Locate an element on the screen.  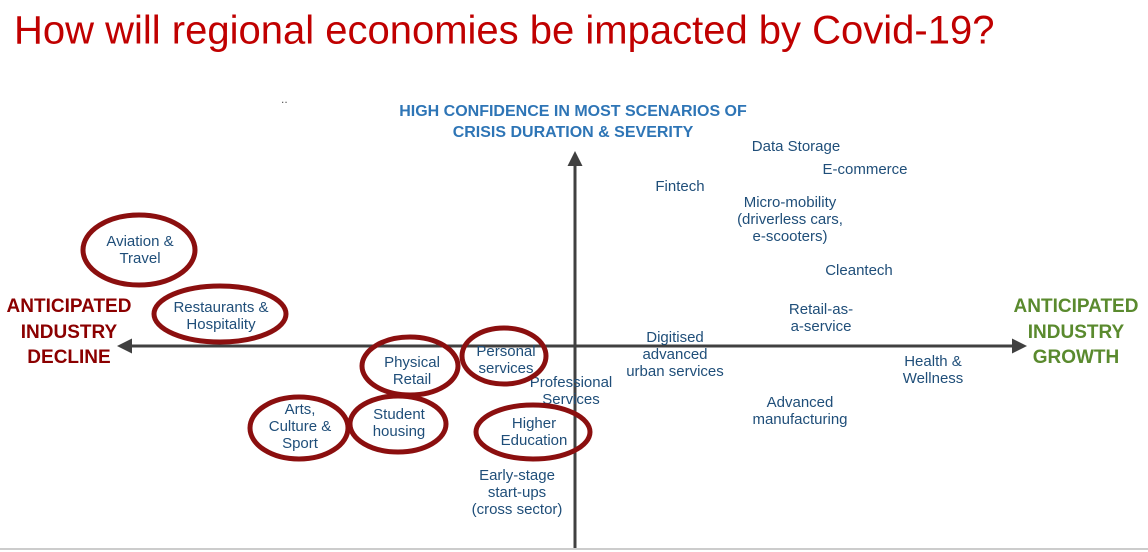
industry-label: Micro-mobility is located at coordinates (790, 202).